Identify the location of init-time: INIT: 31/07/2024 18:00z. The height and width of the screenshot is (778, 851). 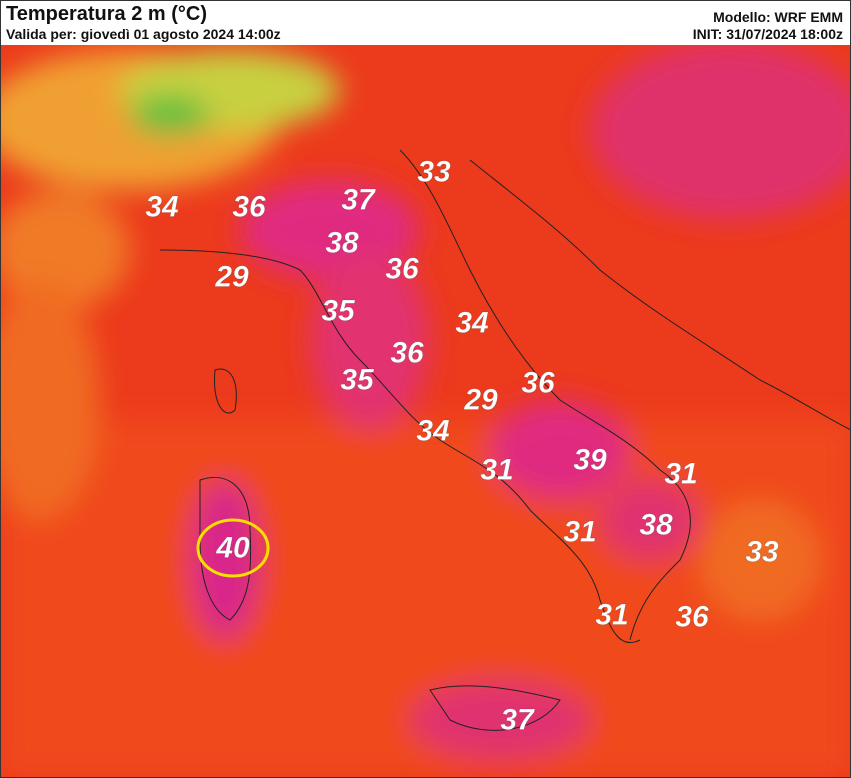
(768, 34).